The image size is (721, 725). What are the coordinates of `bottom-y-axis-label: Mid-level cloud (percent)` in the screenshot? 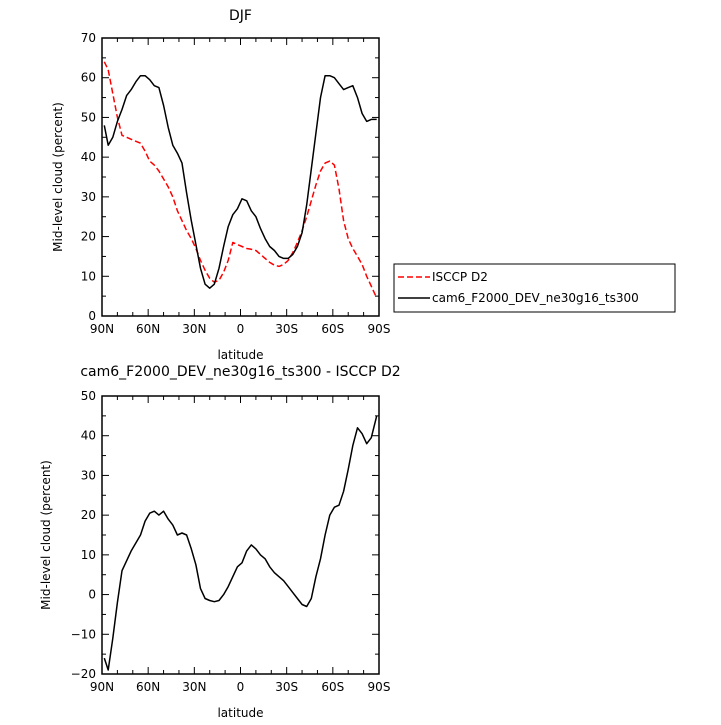 It's located at (46, 535).